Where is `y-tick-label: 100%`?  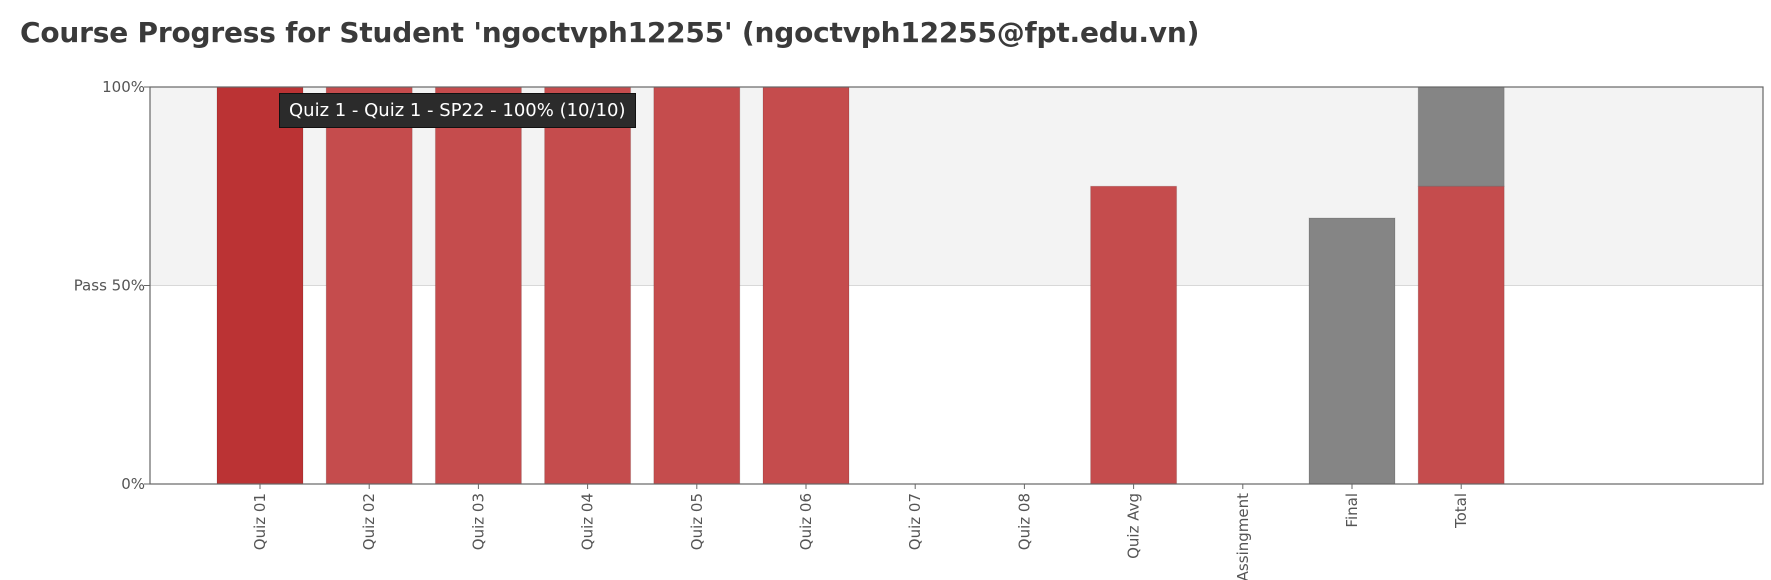 y-tick-label: 100% is located at coordinates (123, 87).